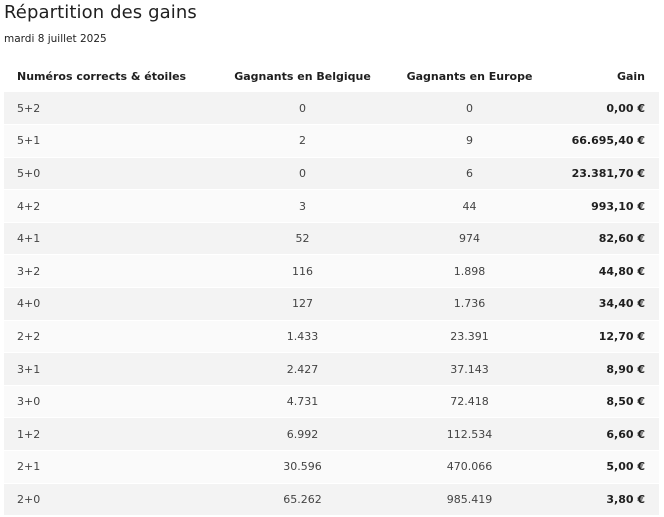  I want to click on table-row: 3+1 2.427 37.143 8,90 €, so click(331, 369).